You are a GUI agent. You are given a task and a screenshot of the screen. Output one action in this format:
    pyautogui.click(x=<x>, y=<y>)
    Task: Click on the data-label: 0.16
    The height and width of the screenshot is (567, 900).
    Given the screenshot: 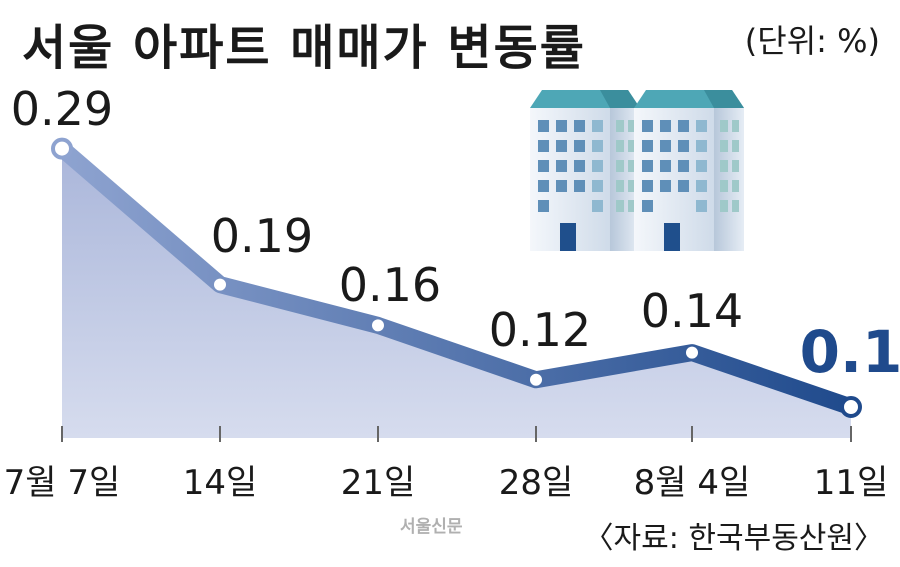 What is the action you would take?
    pyautogui.click(x=390, y=285)
    